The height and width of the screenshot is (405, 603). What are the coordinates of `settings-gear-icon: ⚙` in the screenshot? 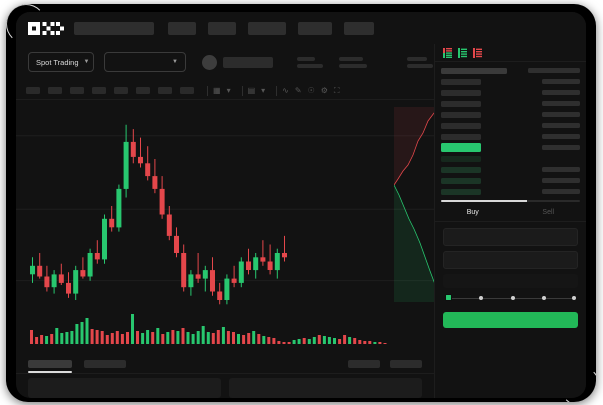 It's located at (324, 90).